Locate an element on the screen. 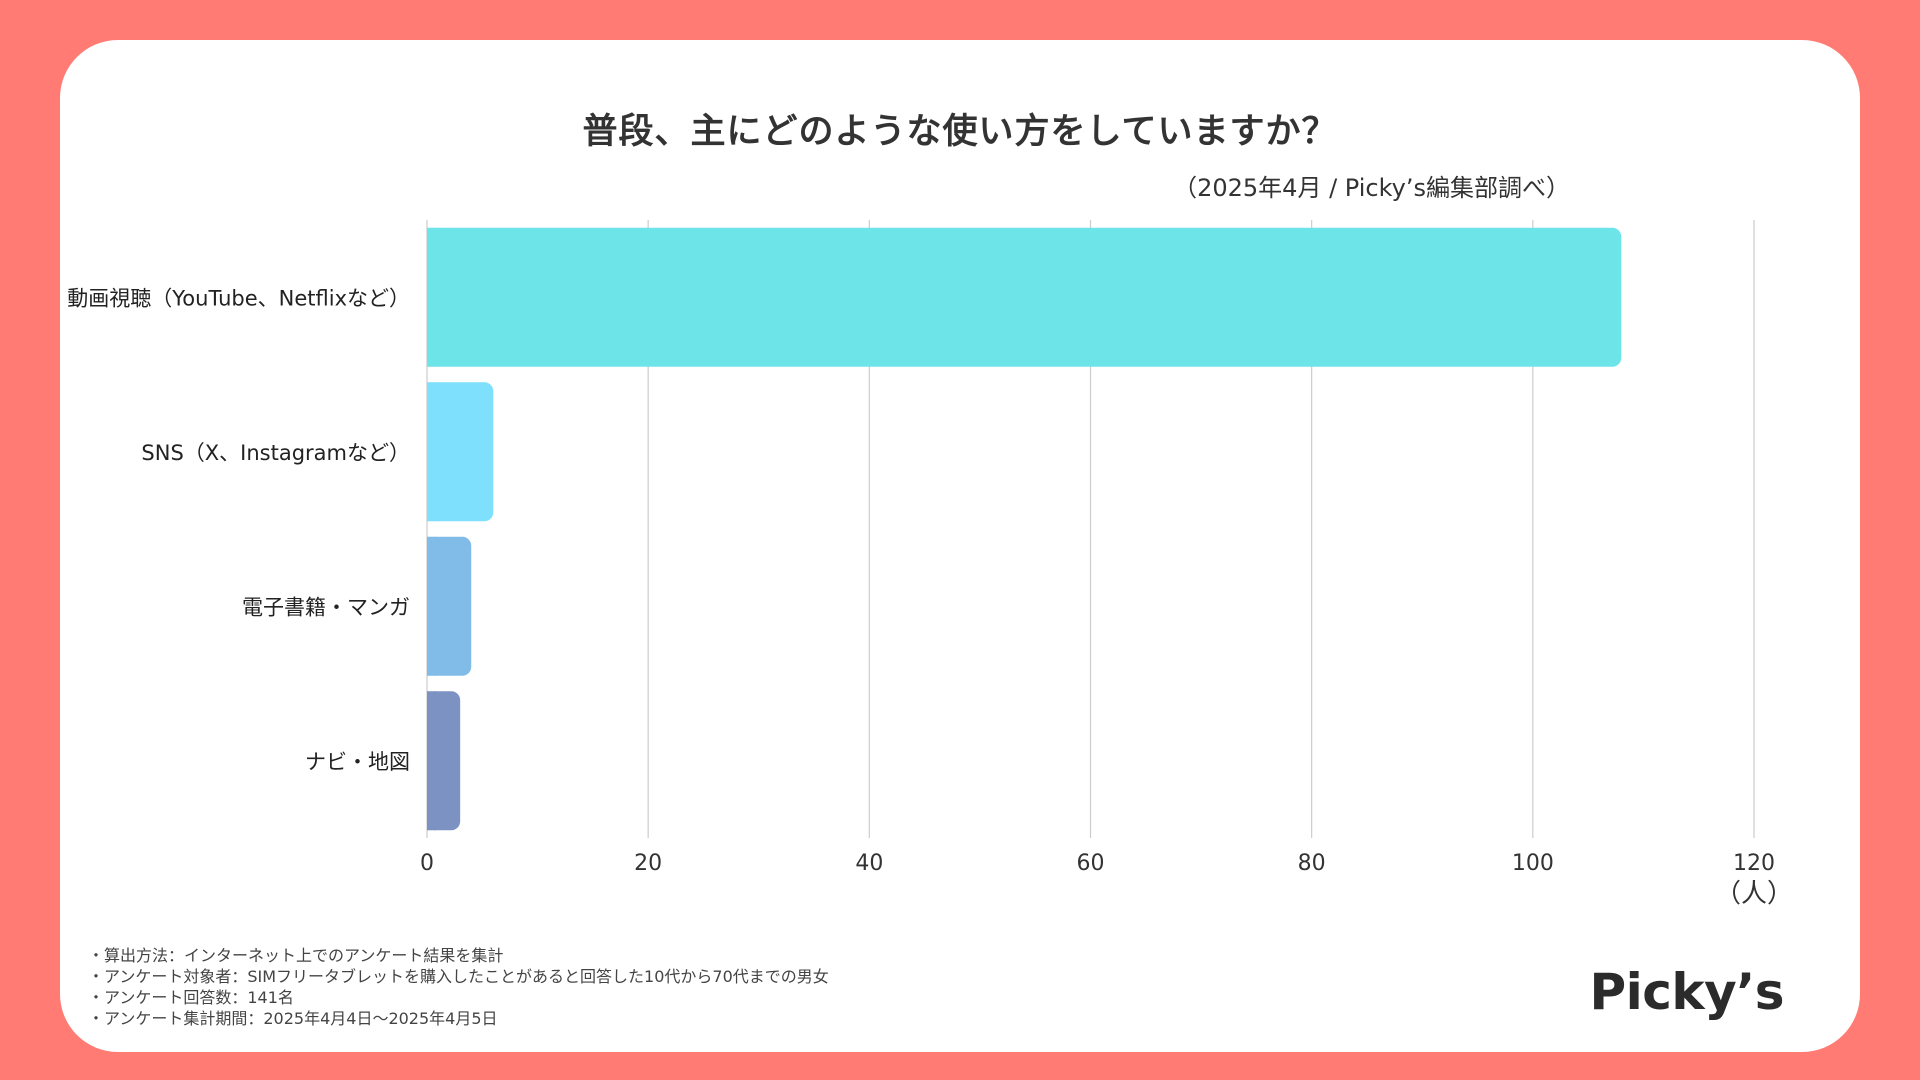 Image resolution: width=1920 pixels, height=1080 pixels. x-tick-label: 100 is located at coordinates (1533, 863).